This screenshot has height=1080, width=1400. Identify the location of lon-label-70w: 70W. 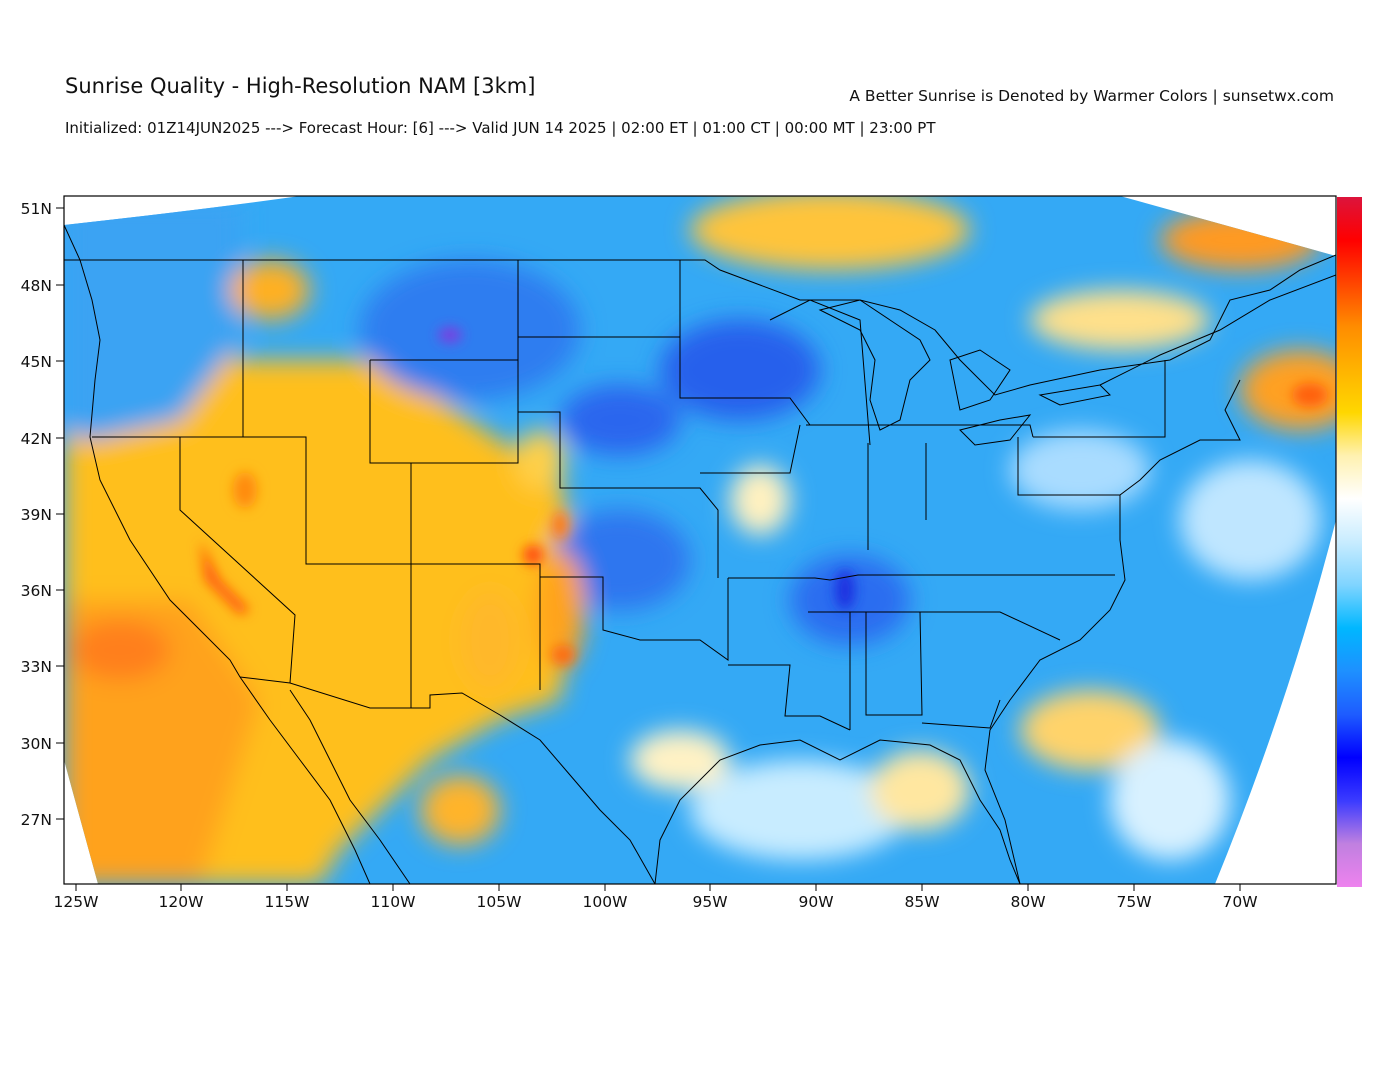
(1239, 902).